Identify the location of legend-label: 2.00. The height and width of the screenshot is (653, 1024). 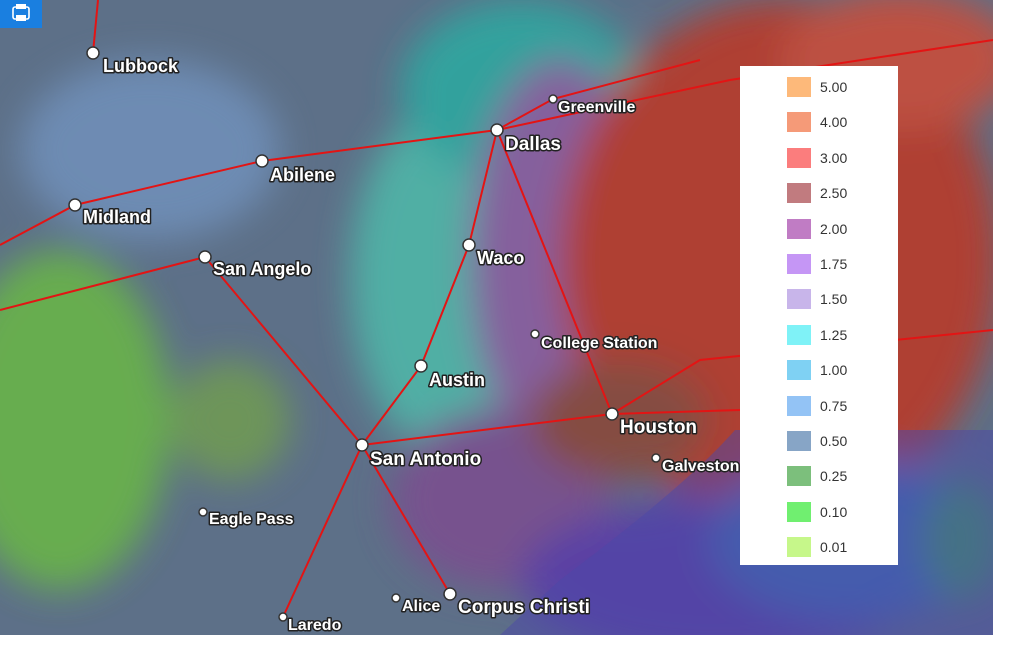
(834, 228).